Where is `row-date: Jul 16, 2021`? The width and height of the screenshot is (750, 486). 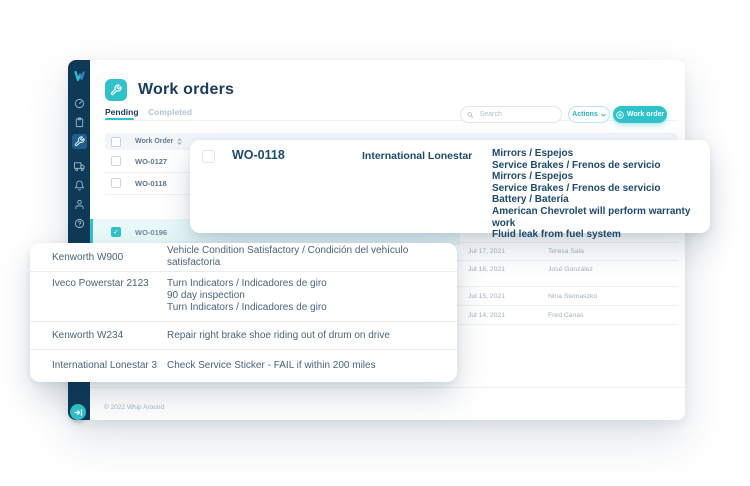 row-date: Jul 16, 2021 is located at coordinates (487, 269).